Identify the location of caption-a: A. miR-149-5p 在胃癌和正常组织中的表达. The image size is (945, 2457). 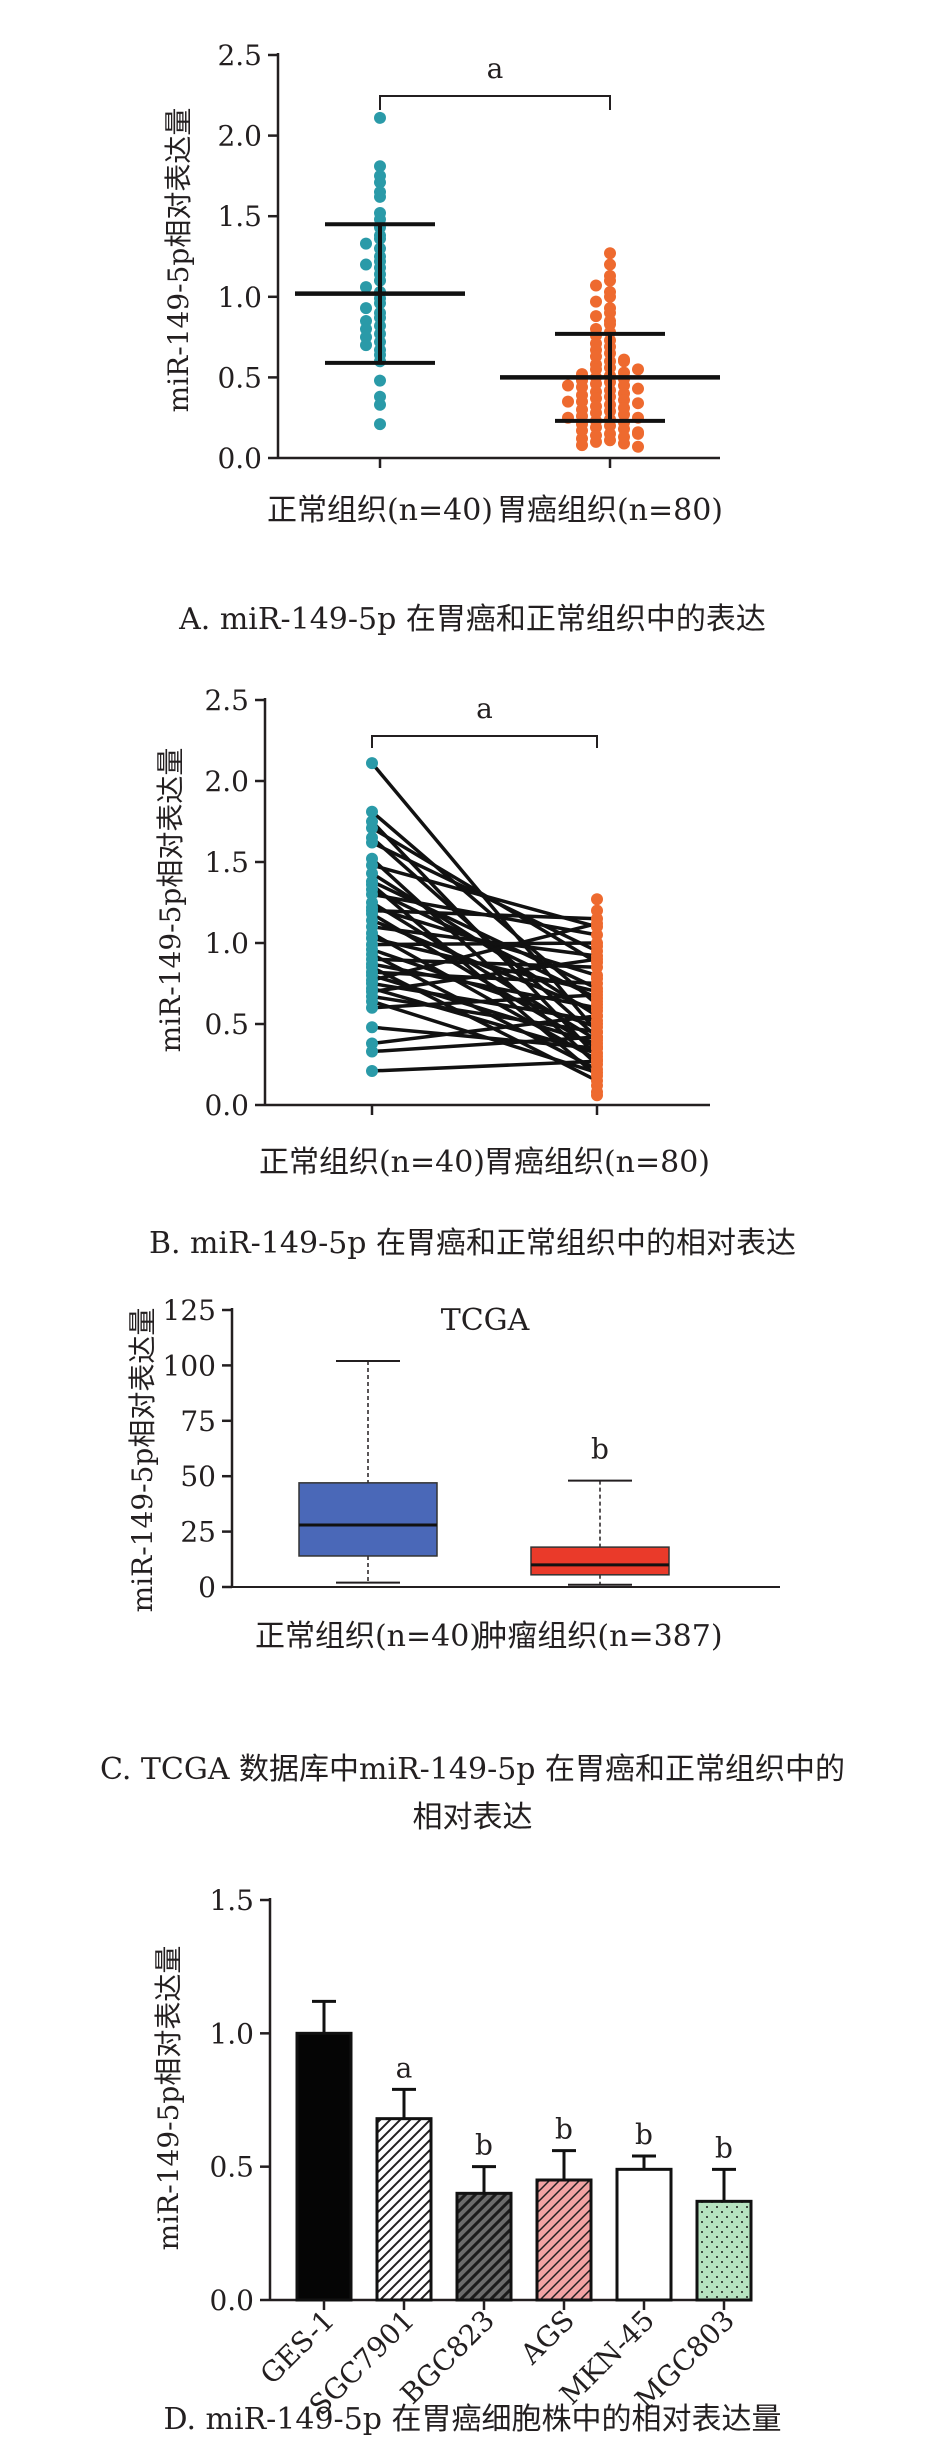
(472, 619).